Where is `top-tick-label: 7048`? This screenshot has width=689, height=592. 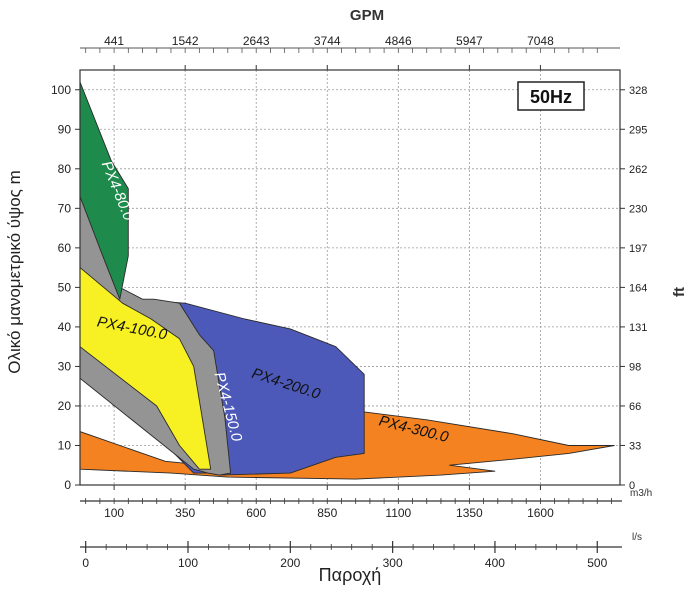 top-tick-label: 7048 is located at coordinates (540, 41).